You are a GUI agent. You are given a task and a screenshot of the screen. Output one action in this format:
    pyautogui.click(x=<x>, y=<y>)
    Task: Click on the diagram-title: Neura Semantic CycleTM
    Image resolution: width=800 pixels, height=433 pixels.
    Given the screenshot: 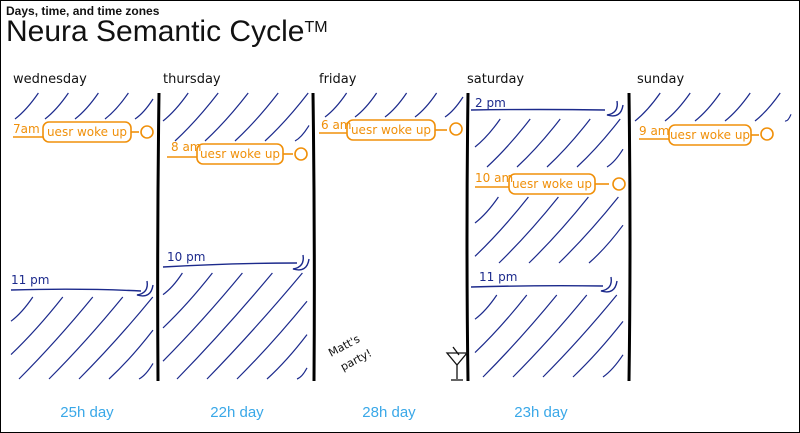 What is the action you would take?
    pyautogui.click(x=167, y=32)
    